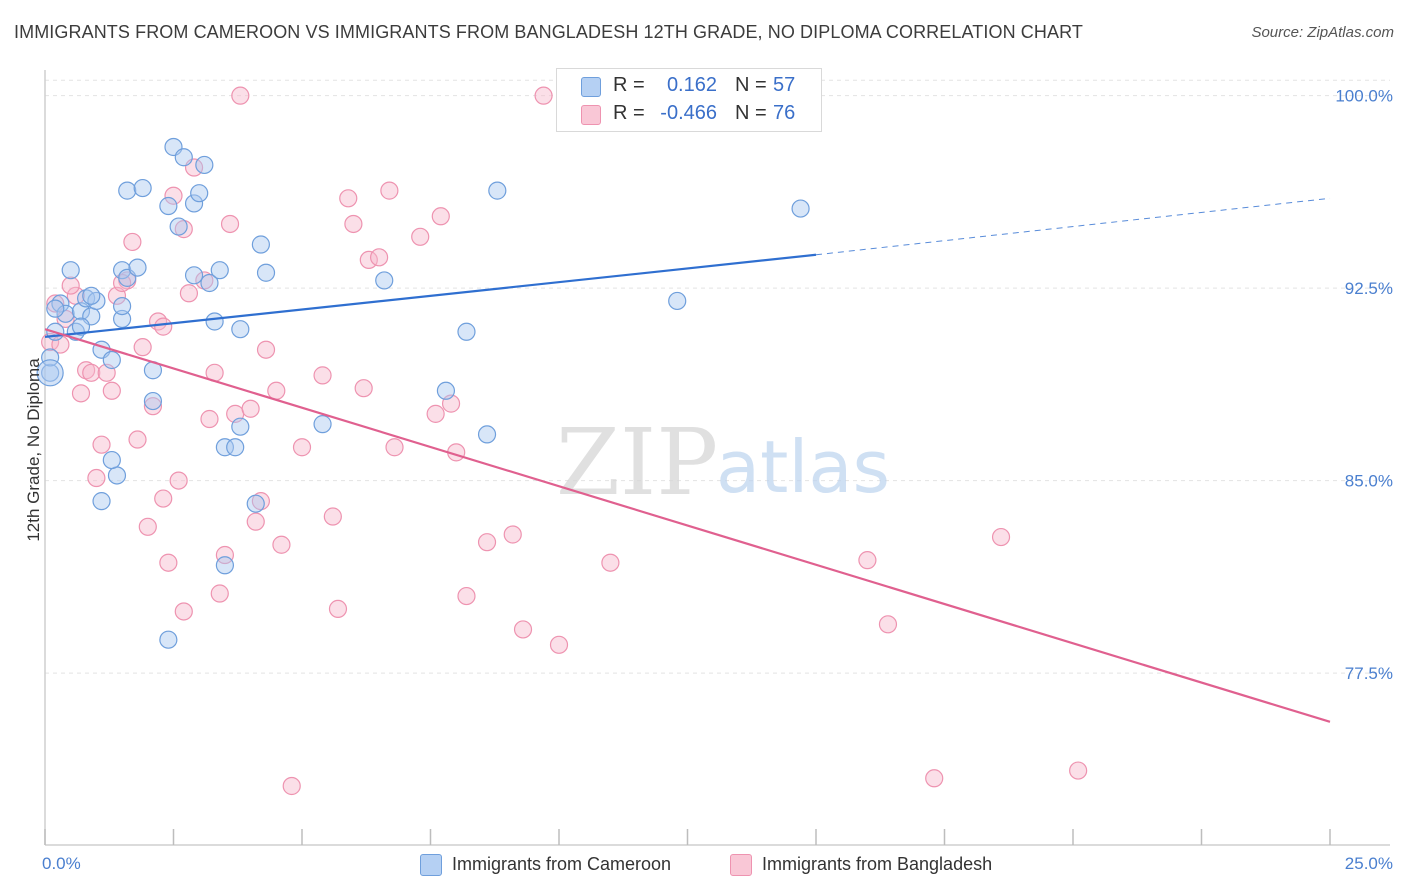  I want to click on x-tick-label: 25.0%, so click(1369, 863).